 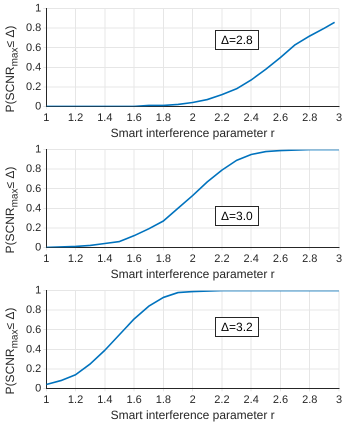 I want to click on annotation: Δ=2.8, so click(x=237, y=40).